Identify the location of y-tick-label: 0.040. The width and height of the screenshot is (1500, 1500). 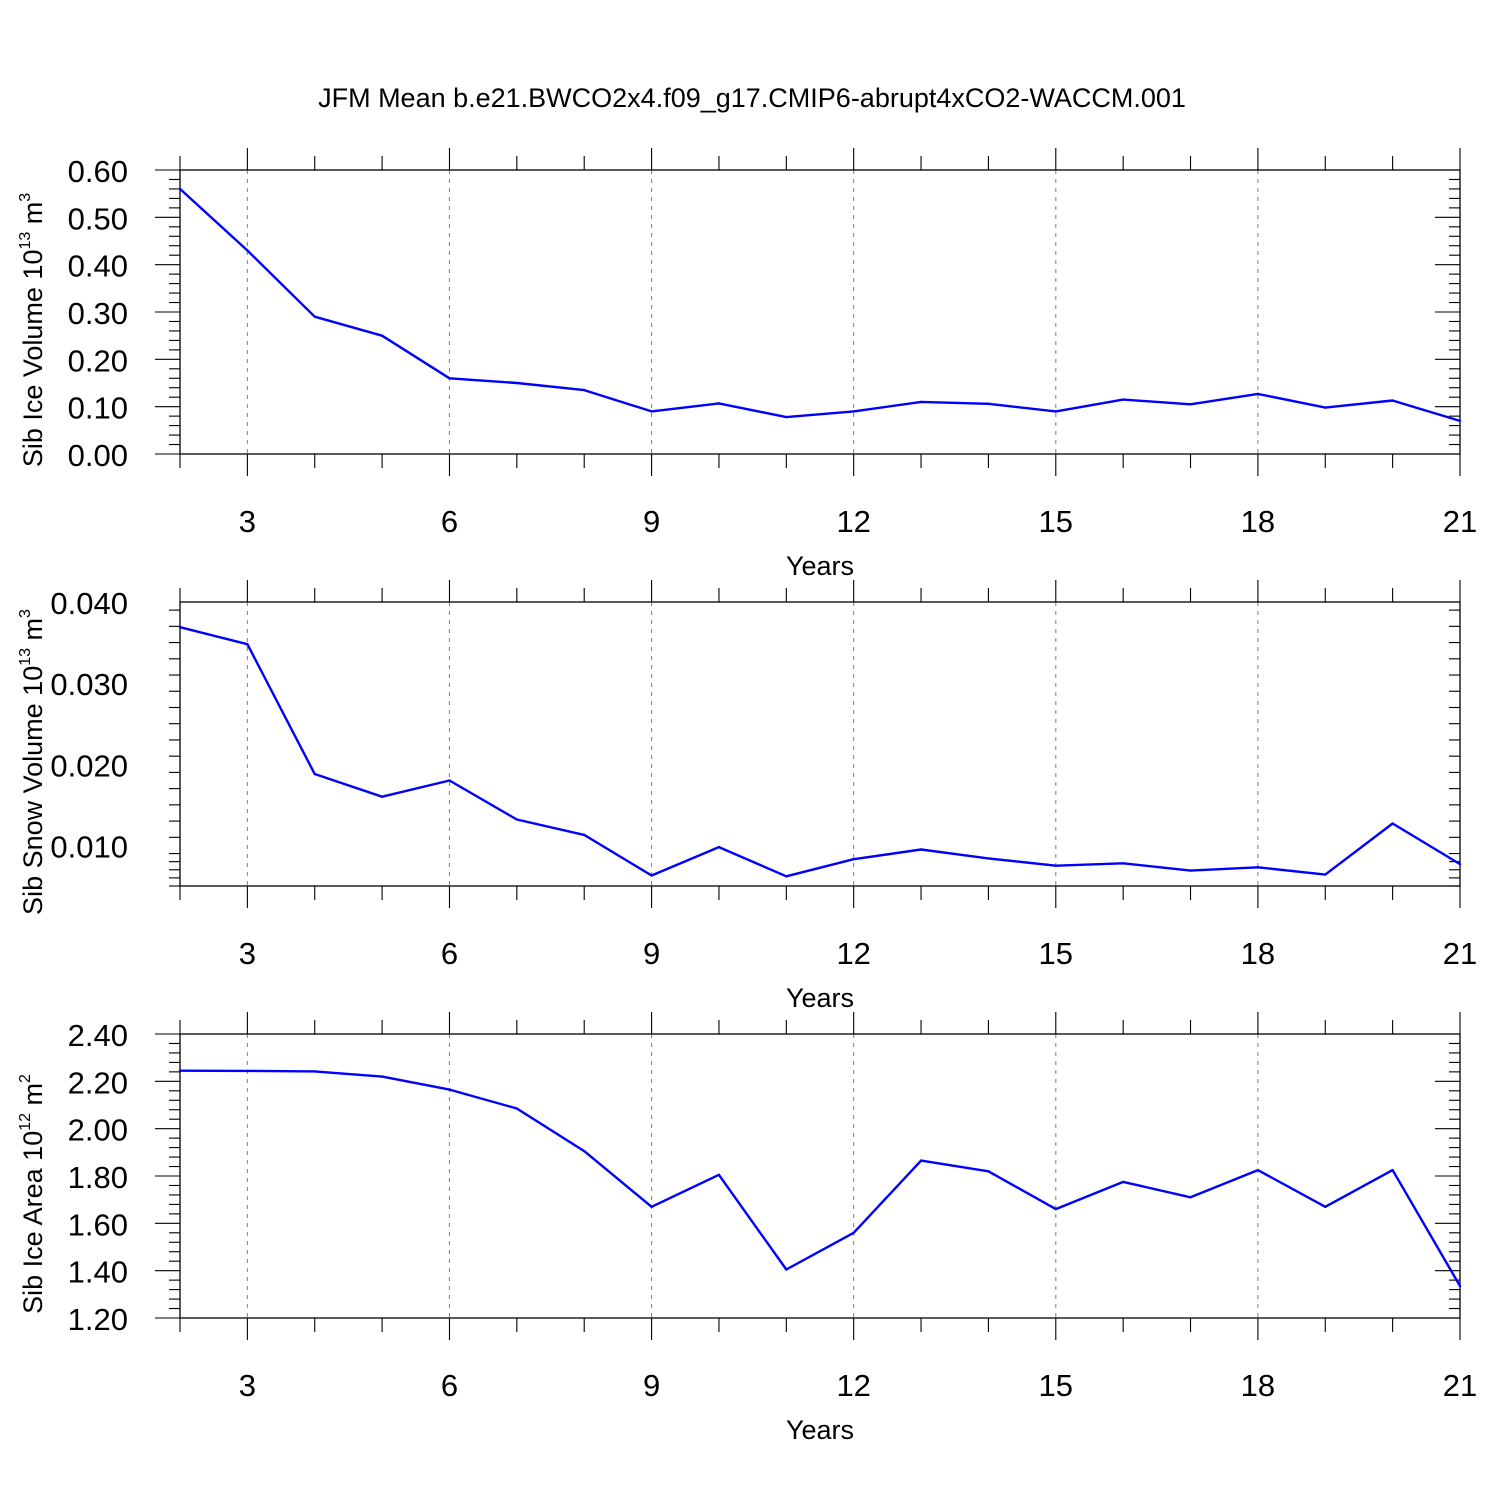
(89, 603).